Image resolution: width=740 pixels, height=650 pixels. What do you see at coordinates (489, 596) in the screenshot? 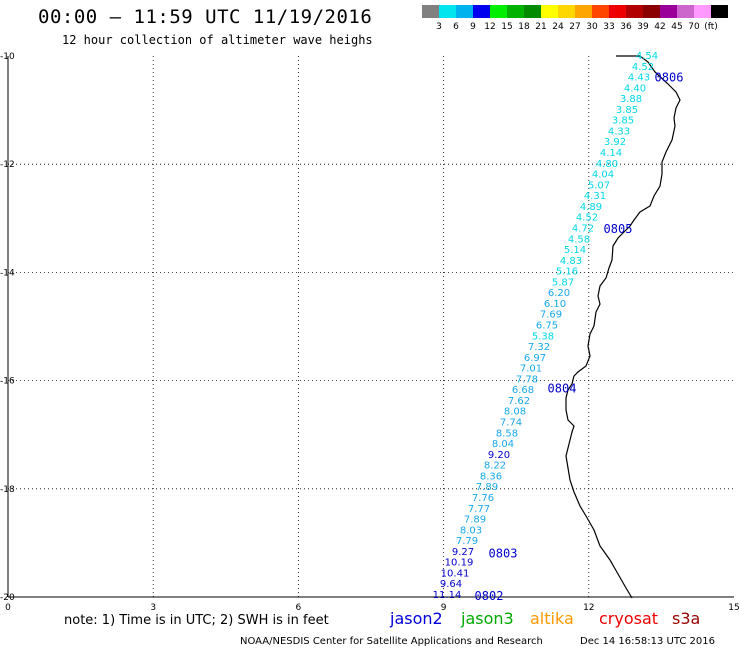
I see `track-time-label: 0802` at bounding box center [489, 596].